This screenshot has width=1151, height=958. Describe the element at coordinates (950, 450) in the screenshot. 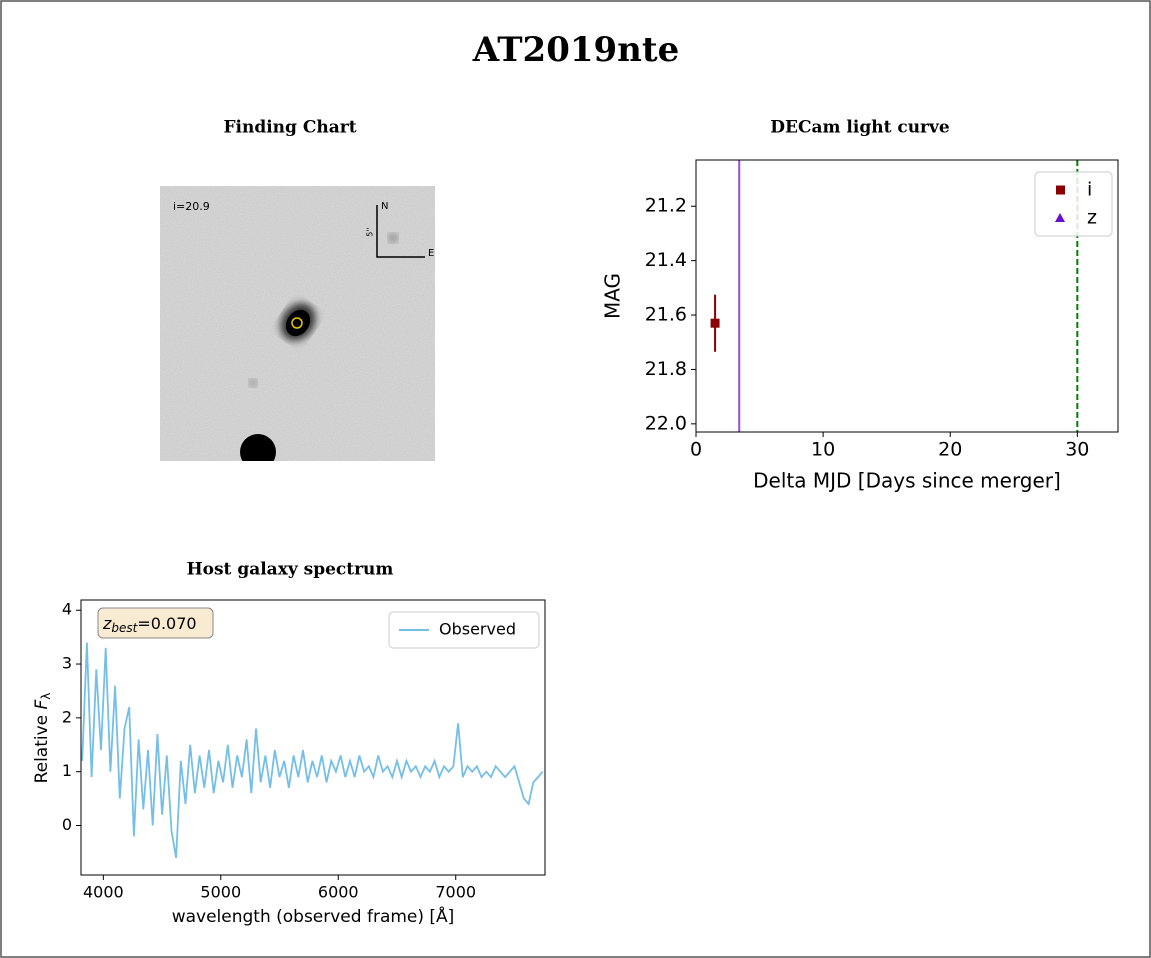

I see `x-tick-label: 20` at that location.